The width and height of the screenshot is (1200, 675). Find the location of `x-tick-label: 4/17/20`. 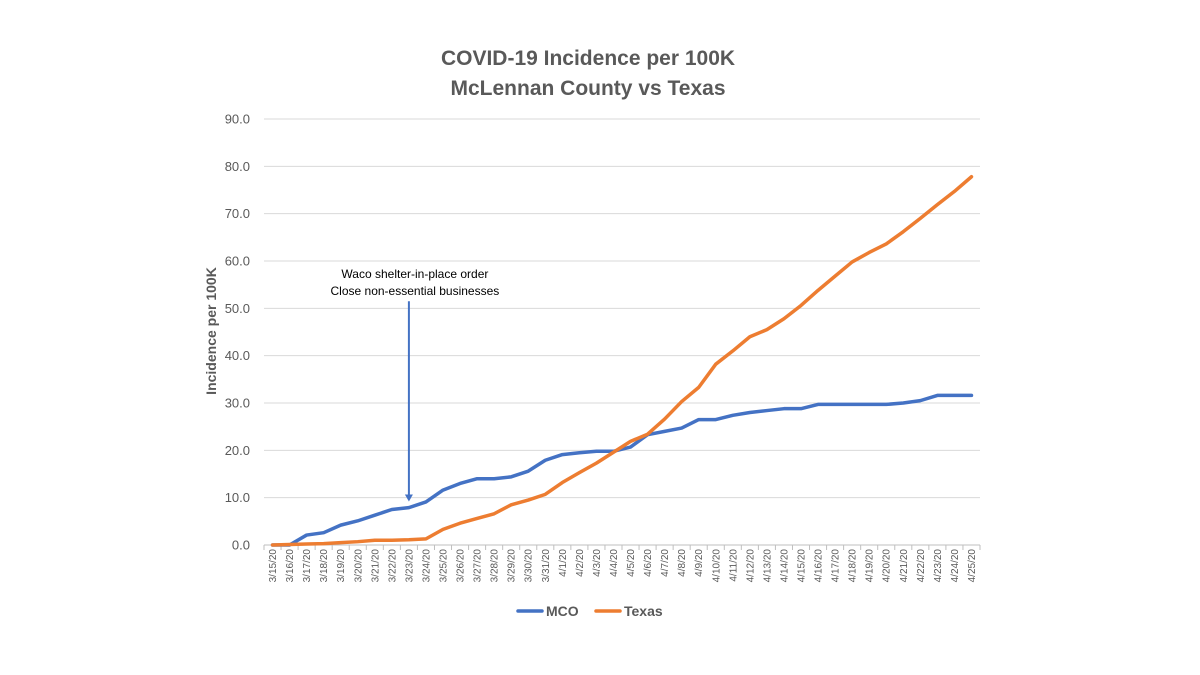

x-tick-label: 4/17/20 is located at coordinates (836, 566).